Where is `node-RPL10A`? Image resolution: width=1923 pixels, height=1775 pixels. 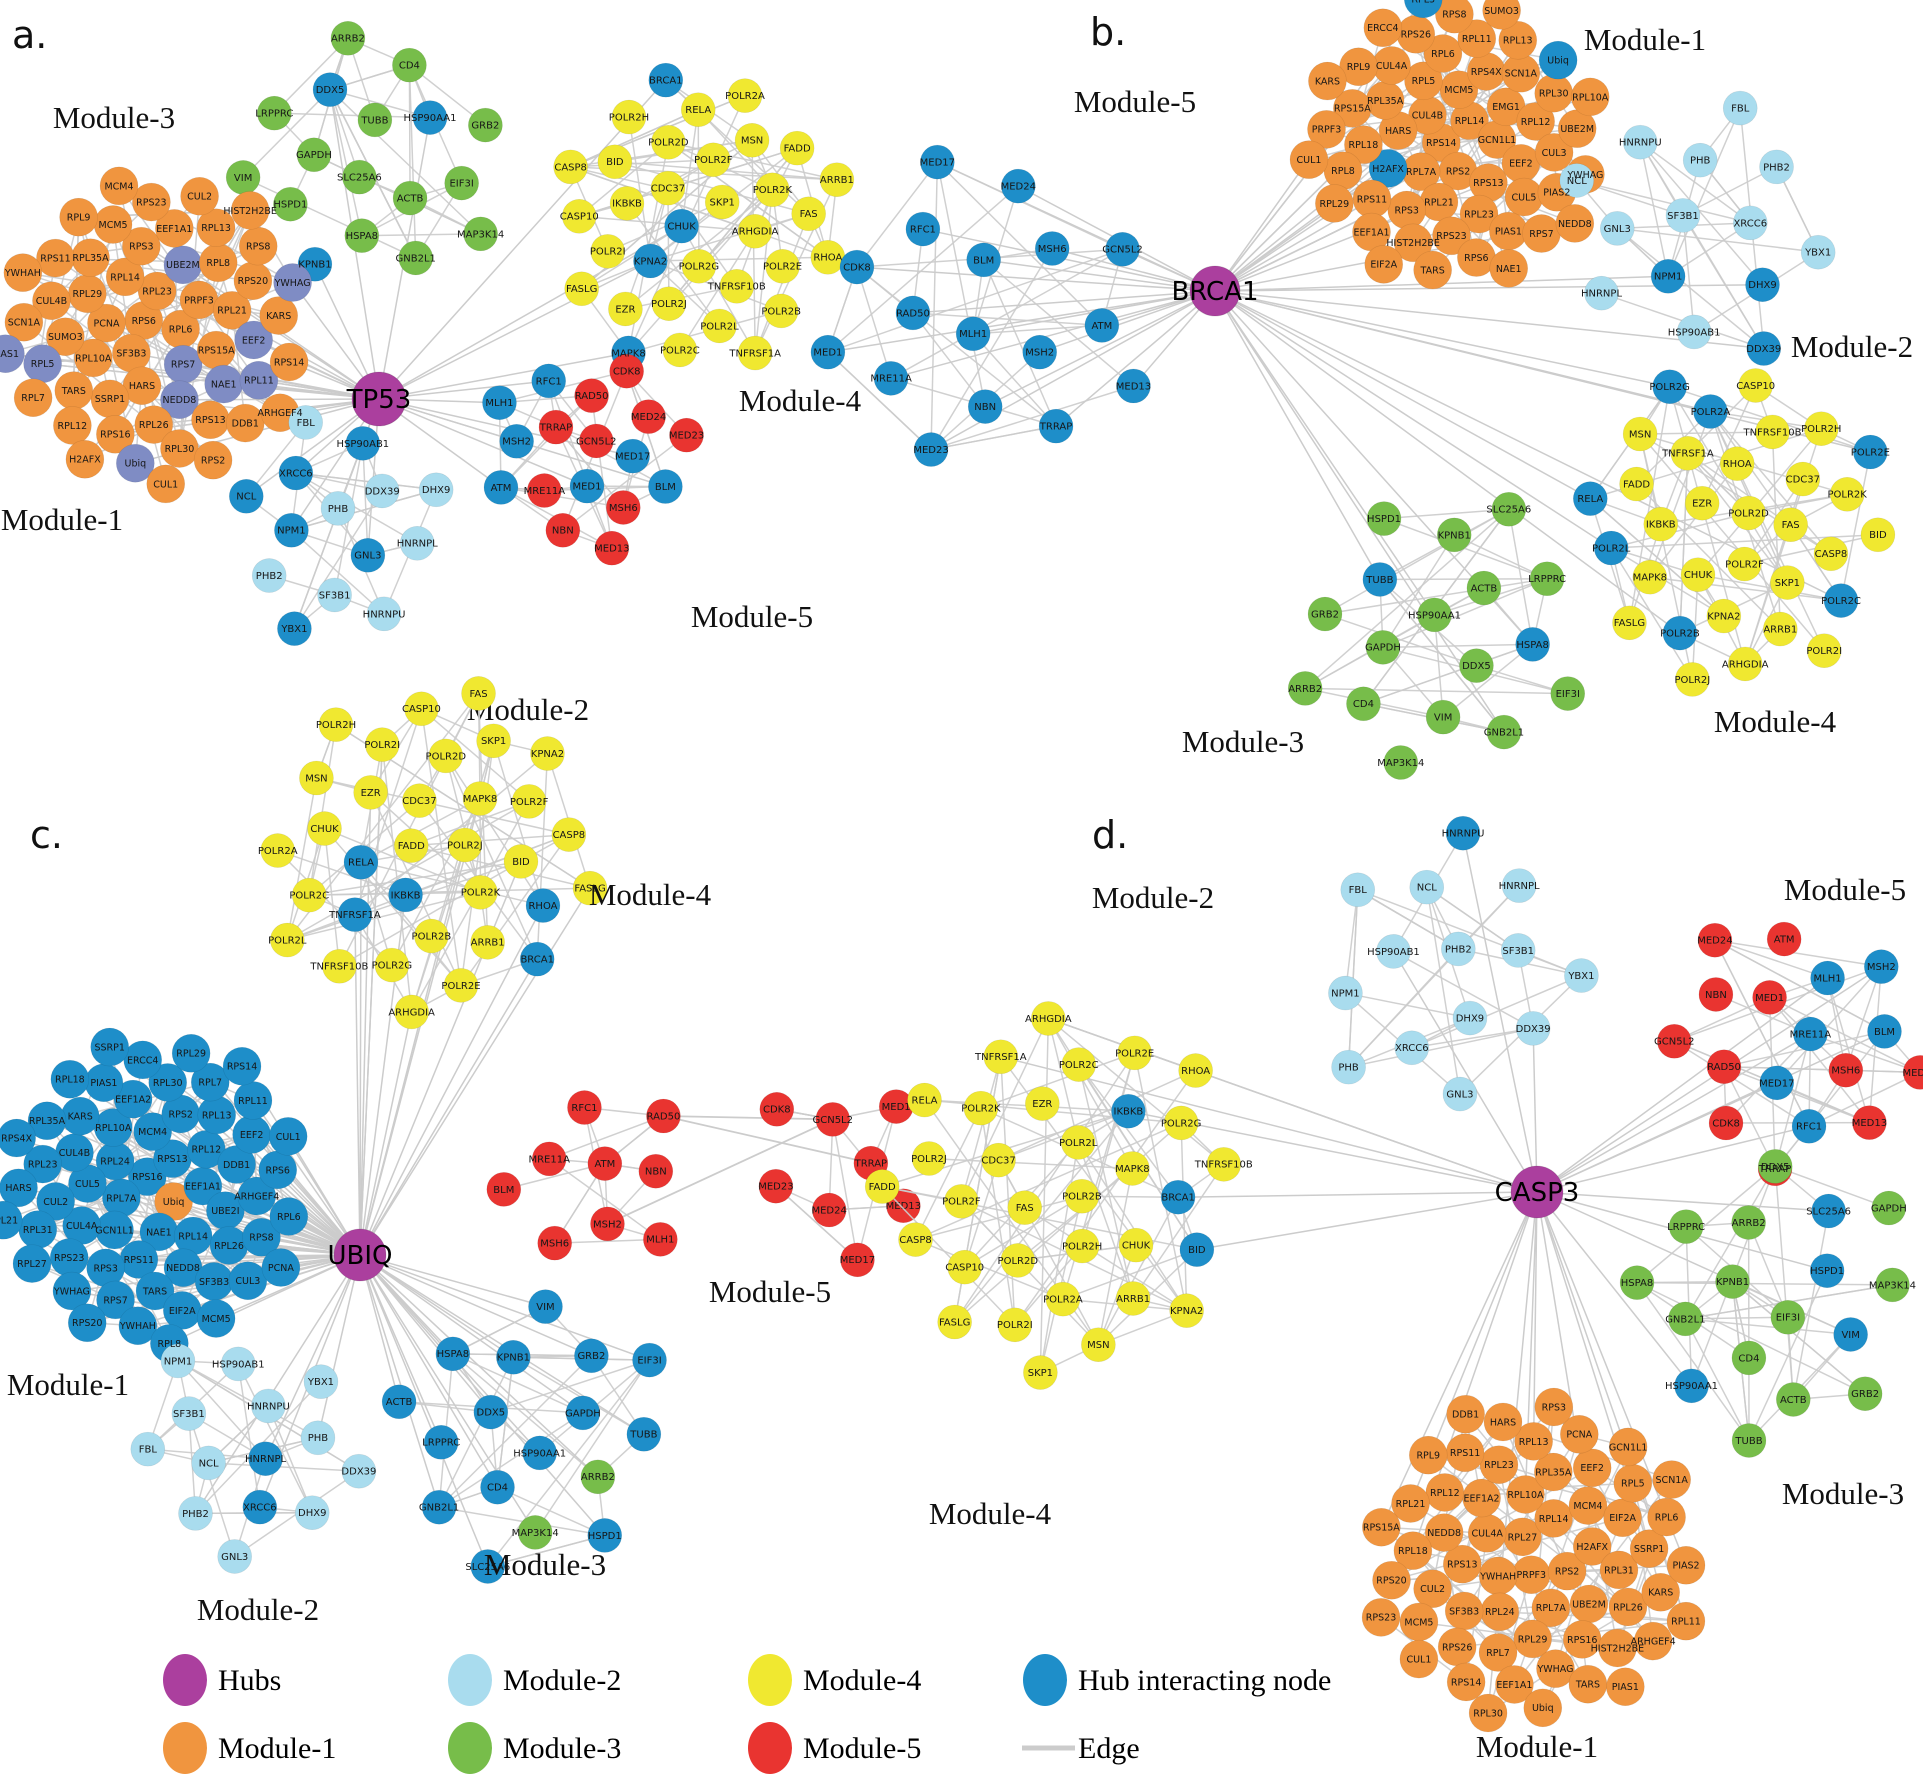 node-RPL10A is located at coordinates (1525, 1494).